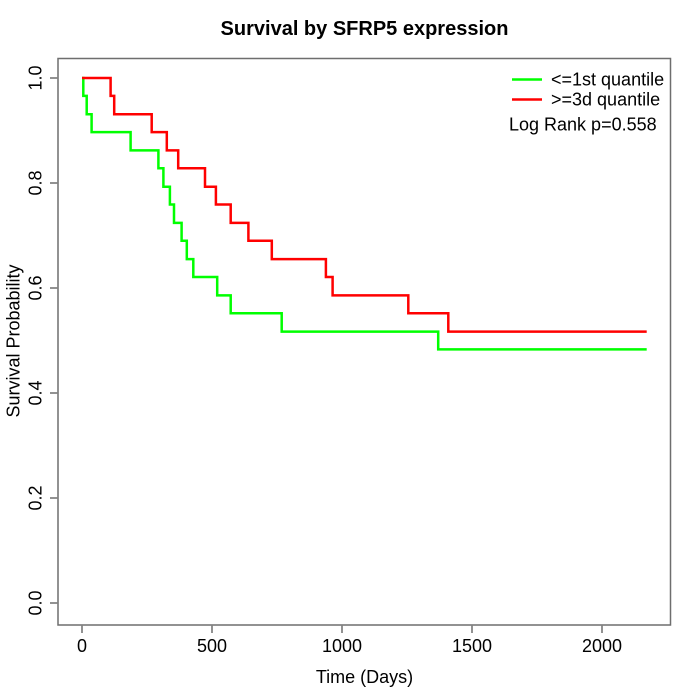 This screenshot has width=700, height=700. I want to click on logrank-pvalue: Log Rank p=0.558, so click(583, 124).